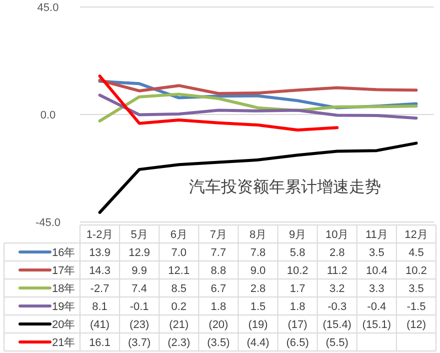 The height and width of the screenshot is (353, 440). Describe the element at coordinates (100, 235) in the screenshot. I see `x-tick-label: 1-2月` at that location.